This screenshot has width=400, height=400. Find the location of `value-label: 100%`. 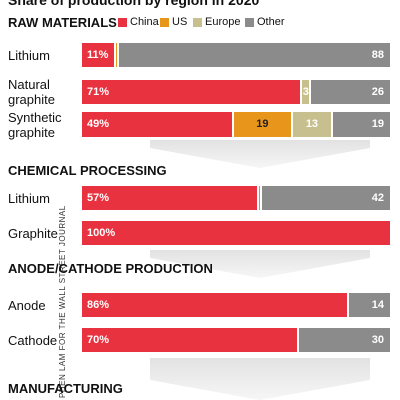

value-label: 100% is located at coordinates (101, 233).